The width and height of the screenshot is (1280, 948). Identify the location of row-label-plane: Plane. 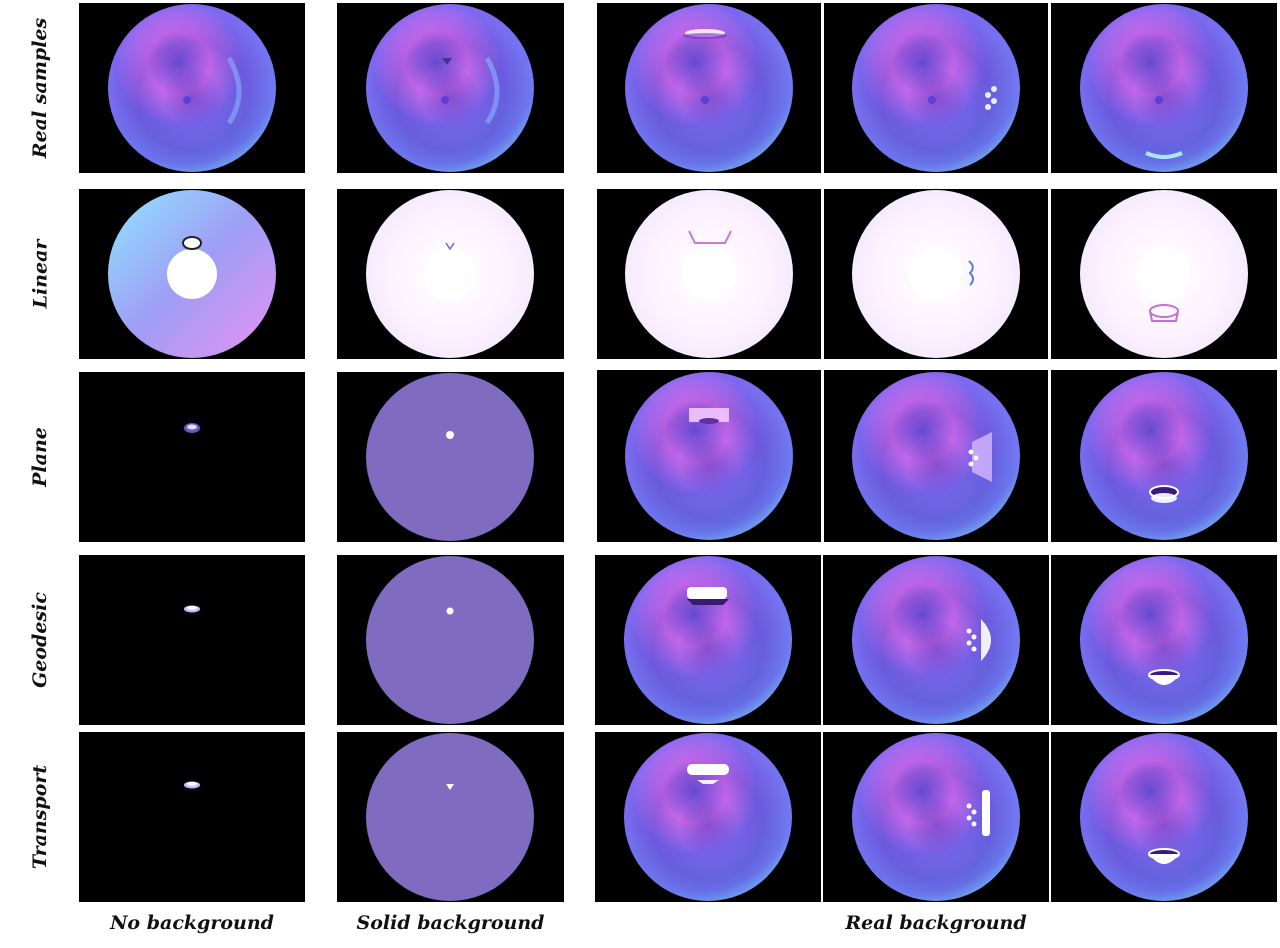
(40, 457).